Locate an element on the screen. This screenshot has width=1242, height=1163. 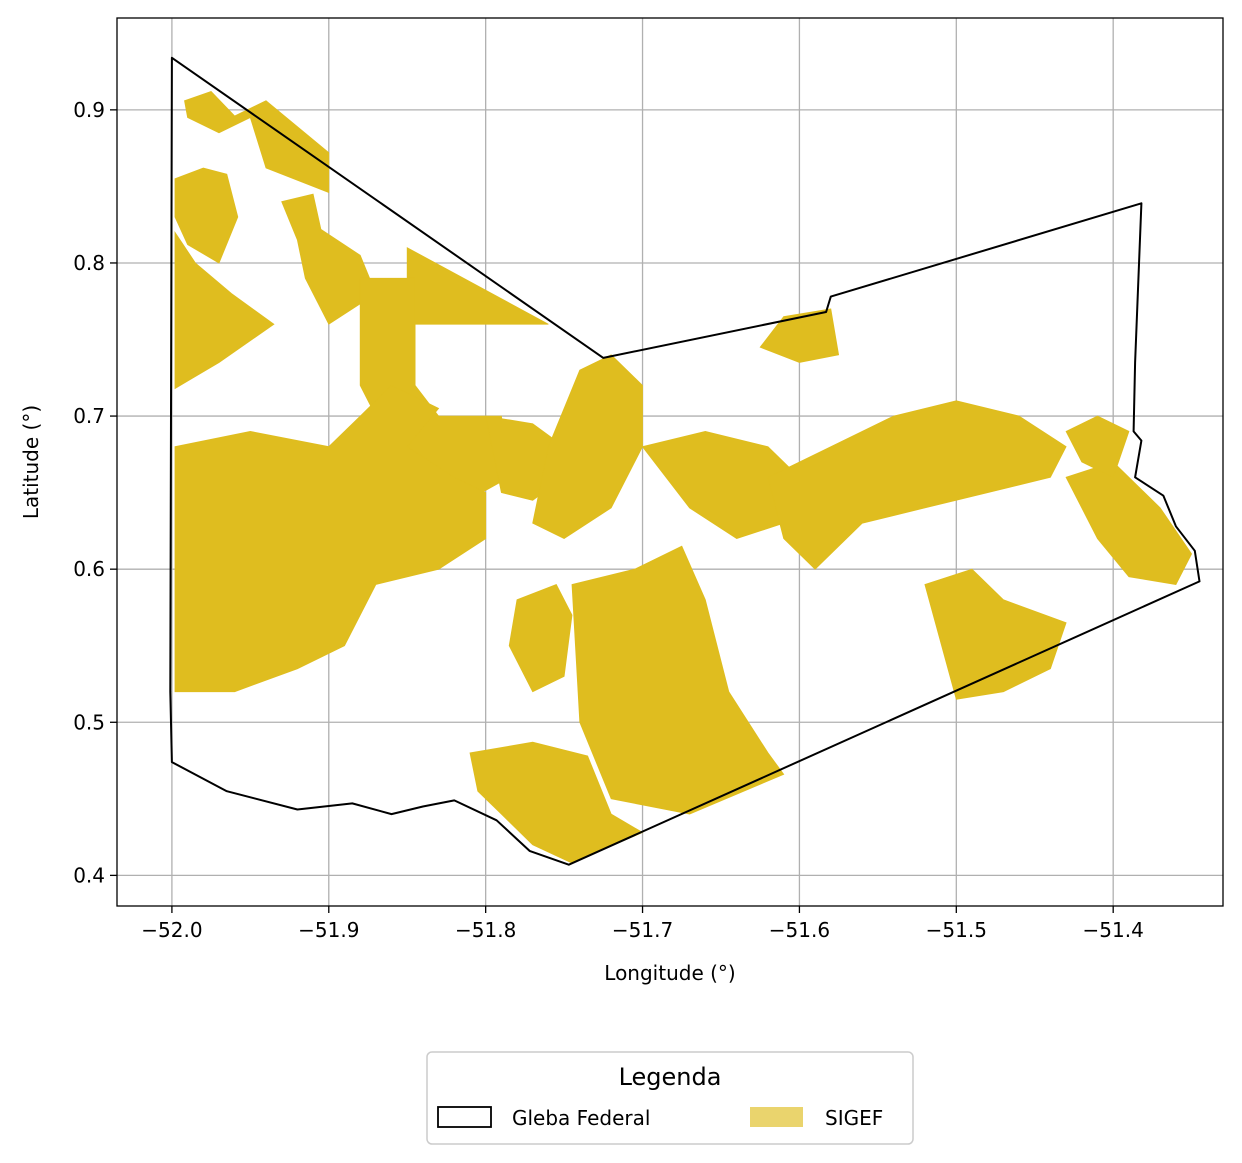
x-tick-label: −51.6 is located at coordinates (799, 930).